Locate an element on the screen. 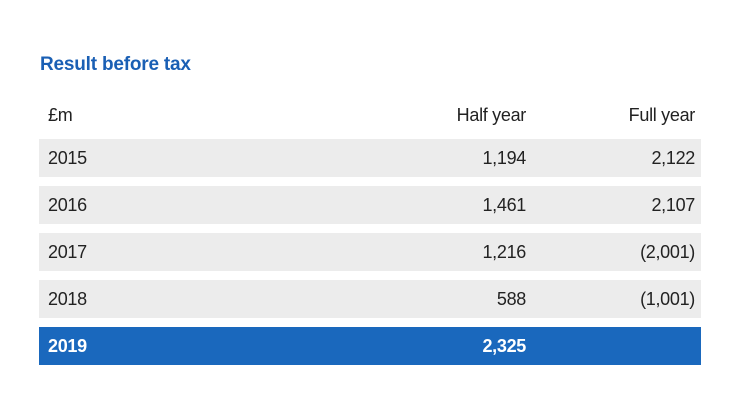 This screenshot has height=415, width=735. column-header-unit: £m is located at coordinates (60, 114).